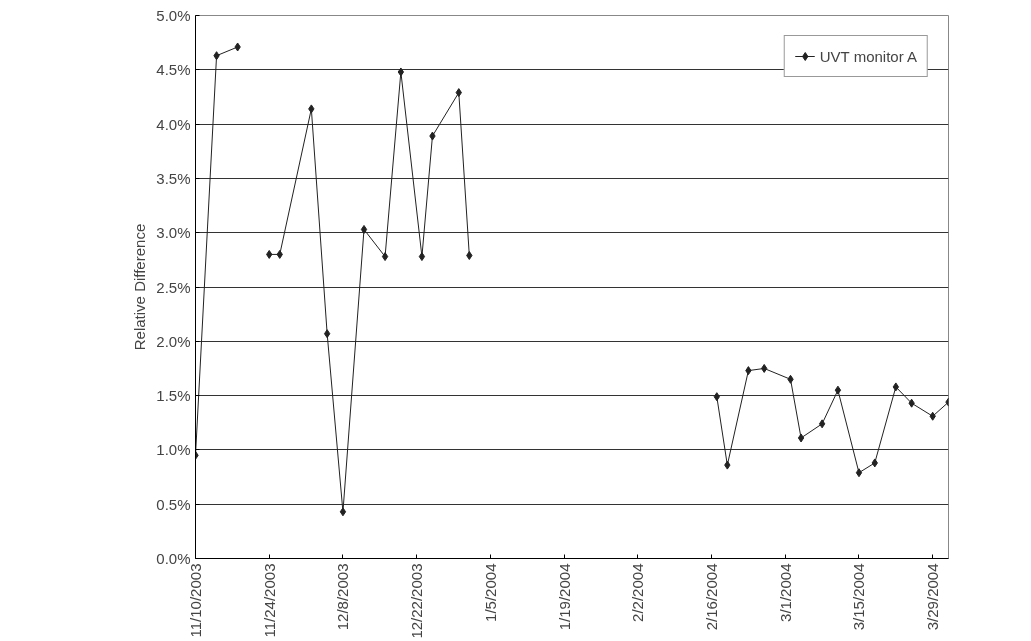 The width and height of the screenshot is (1031, 641). I want to click on y-tick-label: 4.0%, so click(173, 124).